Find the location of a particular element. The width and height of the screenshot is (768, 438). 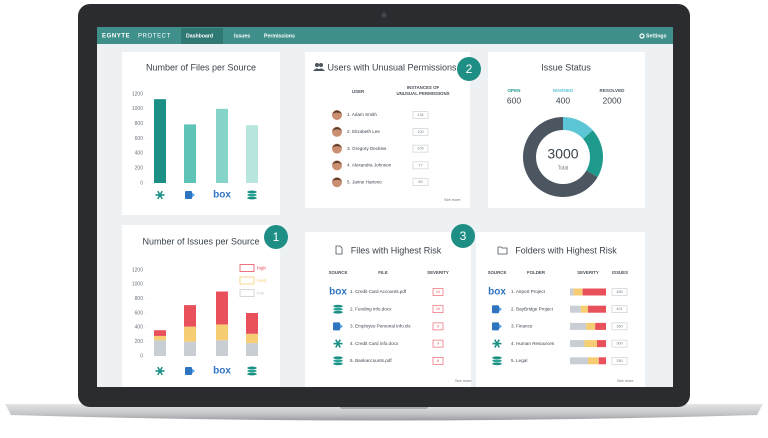

user-name: 3. Gregory Deckles is located at coordinates (367, 148).